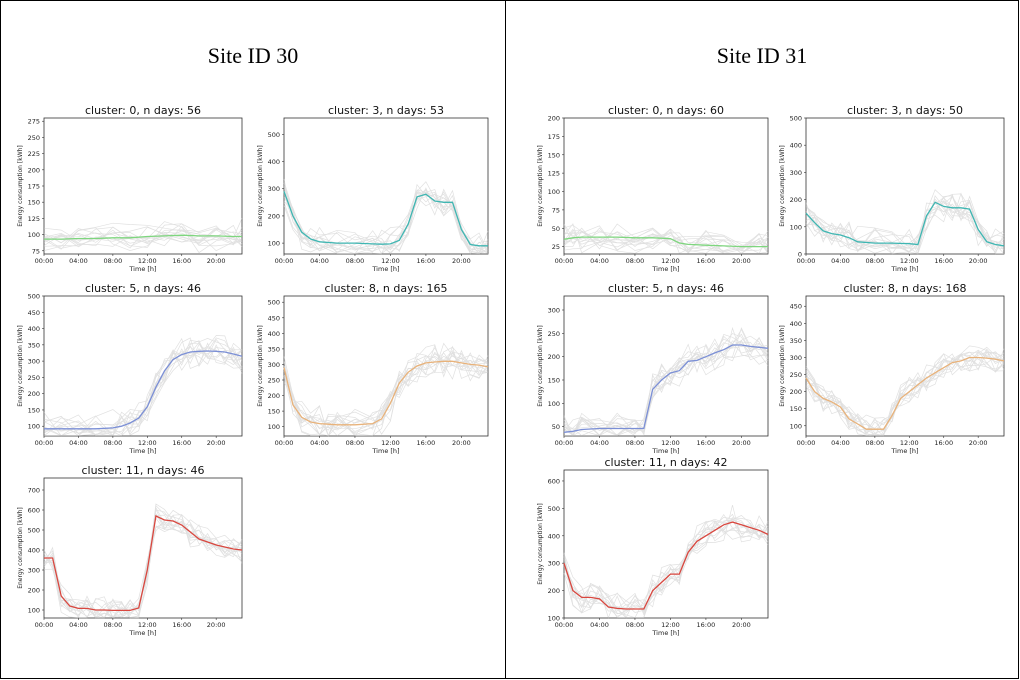 This screenshot has height=680, width=1020. Describe the element at coordinates (36, 251) in the screenshot. I see `y-tick-label: 75` at that location.